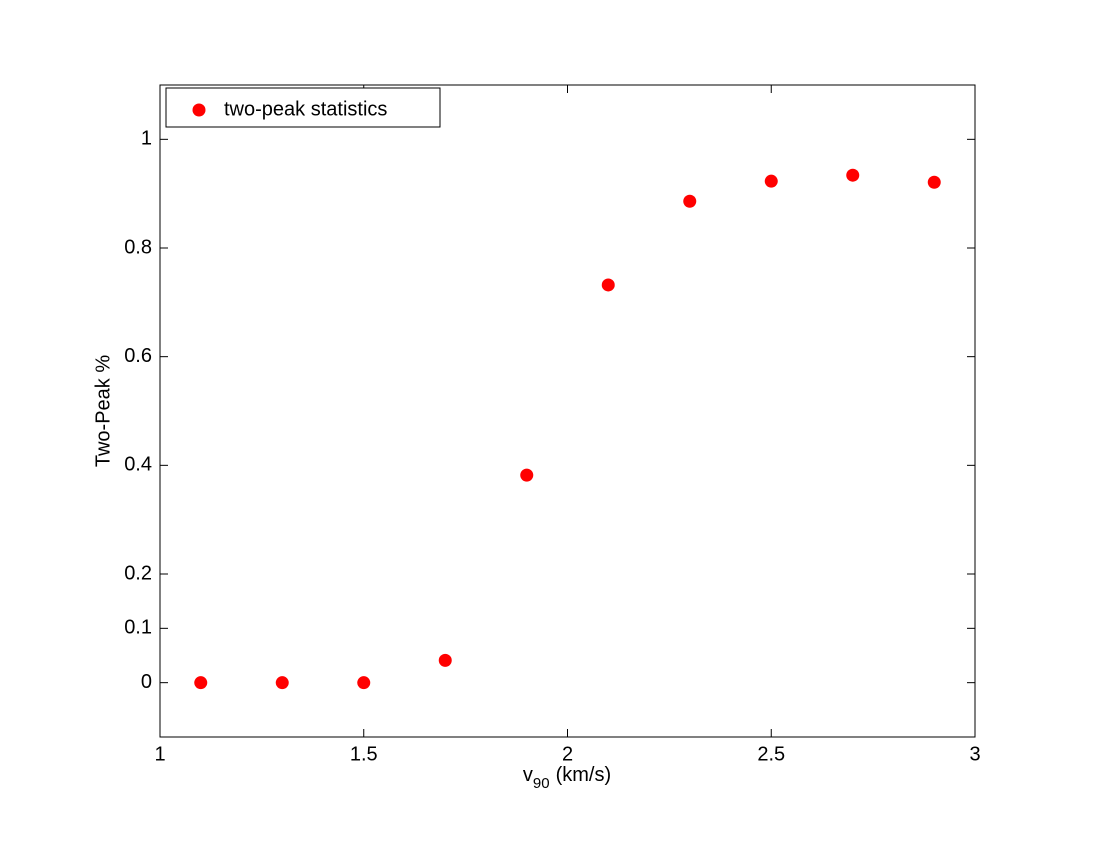  I want to click on x-tick-label: 1.5, so click(364, 754).